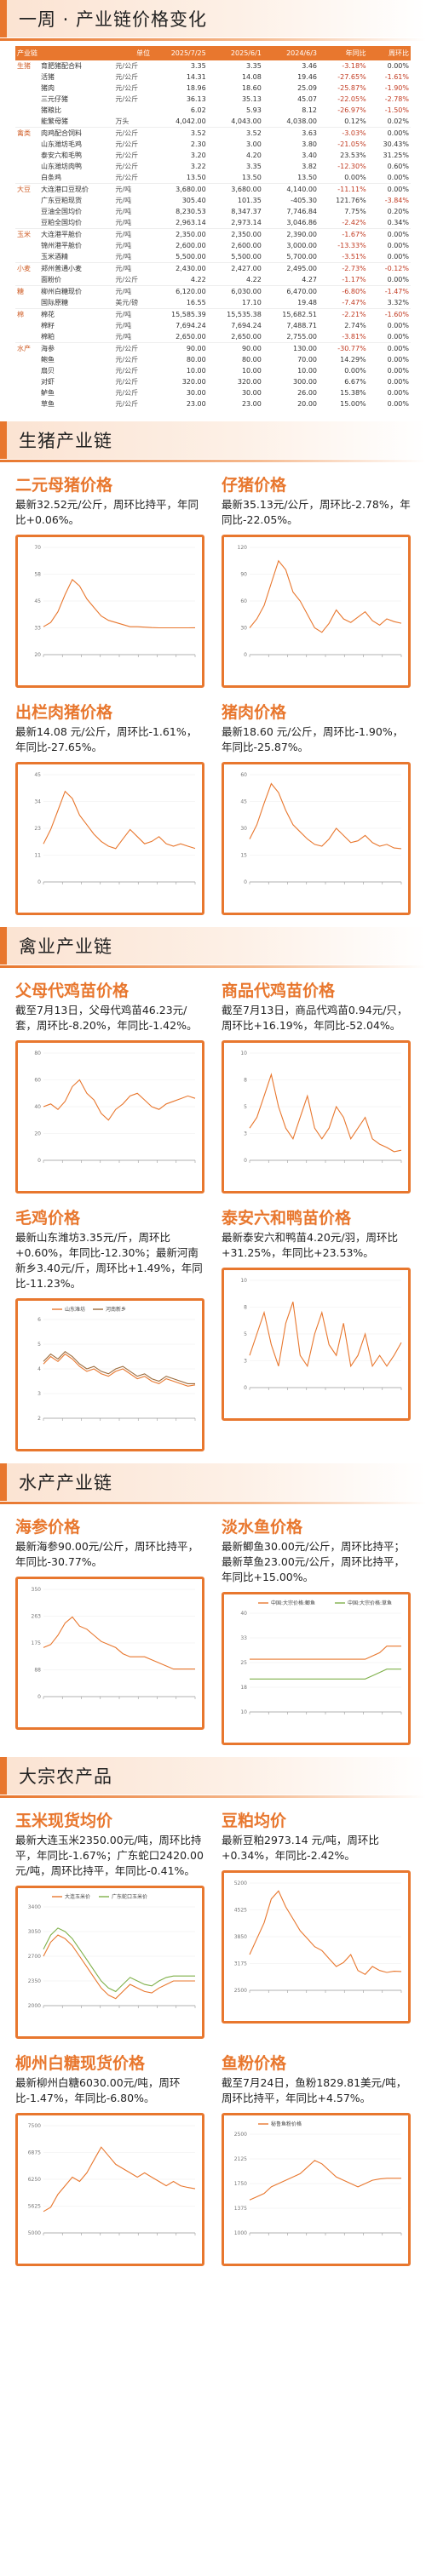  What do you see at coordinates (61, 155) in the screenshot?
I see `table-cell-name: 泰安六和毛鸭` at bounding box center [61, 155].